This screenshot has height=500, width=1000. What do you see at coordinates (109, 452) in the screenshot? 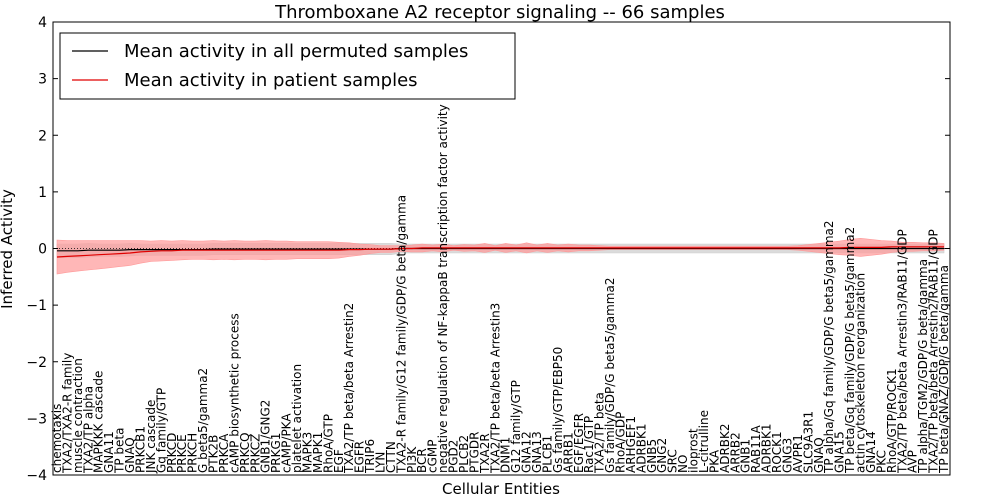
I see `category-label: GNA11` at bounding box center [109, 452].